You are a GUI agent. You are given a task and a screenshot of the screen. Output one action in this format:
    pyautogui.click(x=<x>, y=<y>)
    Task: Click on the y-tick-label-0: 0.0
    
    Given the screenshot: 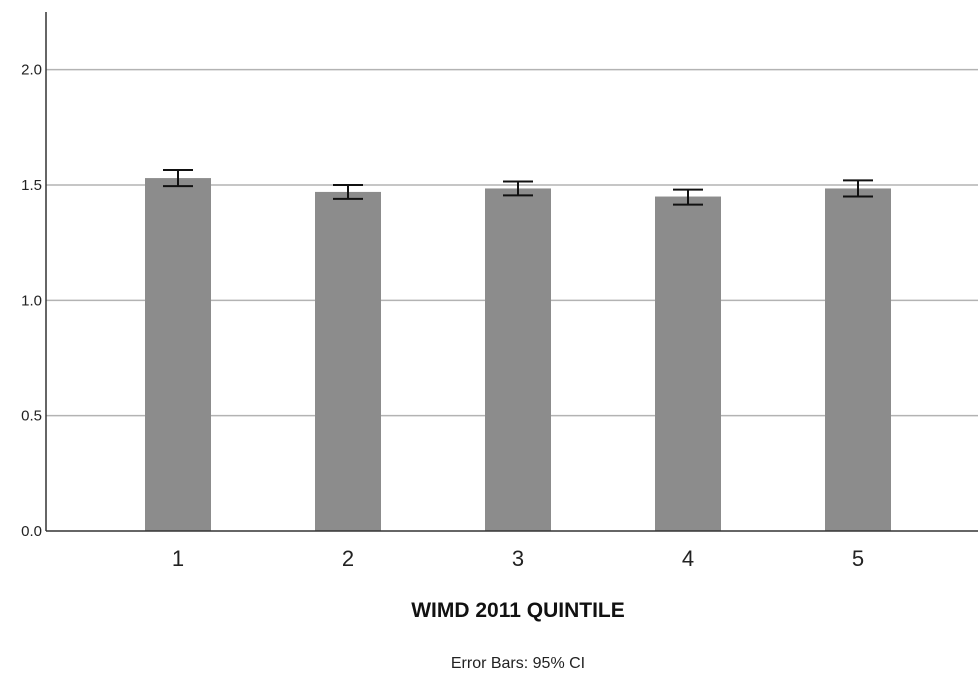 What is the action you would take?
    pyautogui.click(x=31, y=531)
    